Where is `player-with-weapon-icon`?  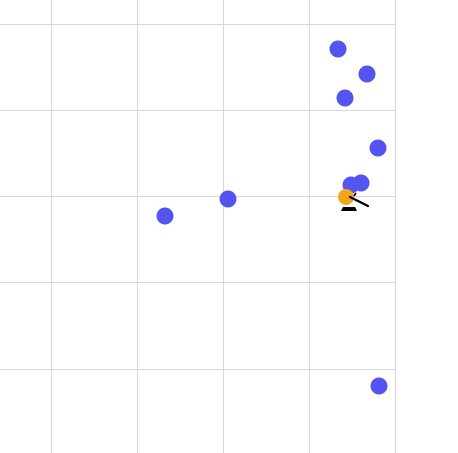
player-with-weapon-icon is located at coordinates (354, 200).